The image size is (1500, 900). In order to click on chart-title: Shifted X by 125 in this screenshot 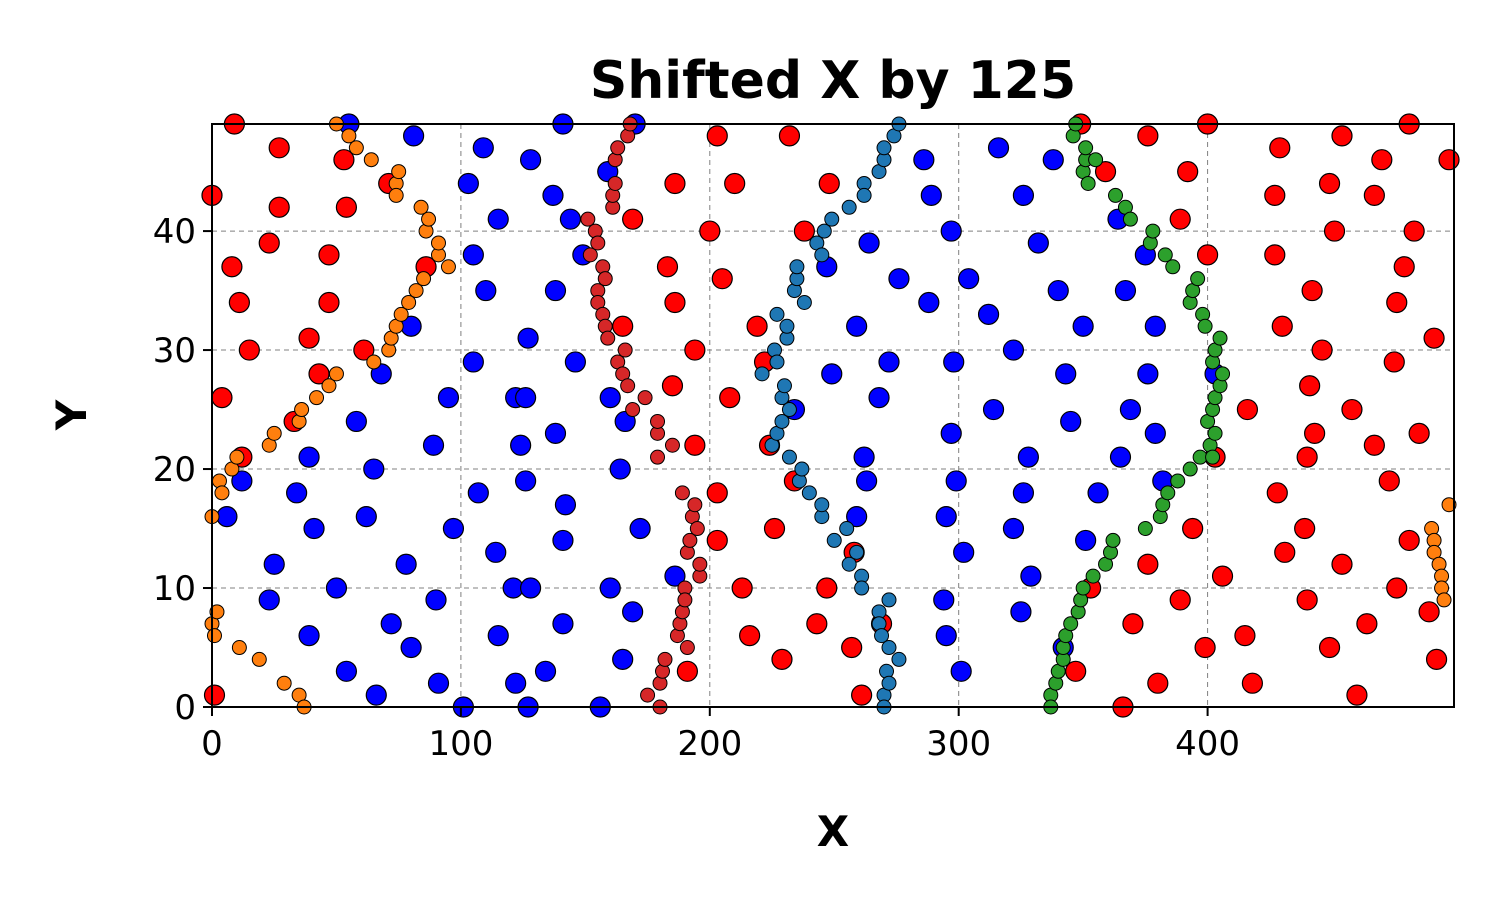, I will do `click(833, 81)`.